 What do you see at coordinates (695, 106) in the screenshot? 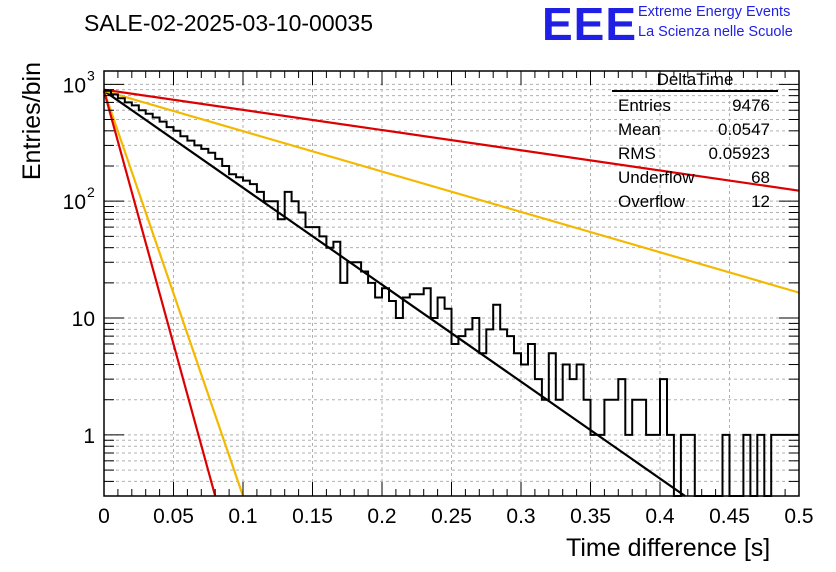
I see `stats-row-entries: Entries 9476` at bounding box center [695, 106].